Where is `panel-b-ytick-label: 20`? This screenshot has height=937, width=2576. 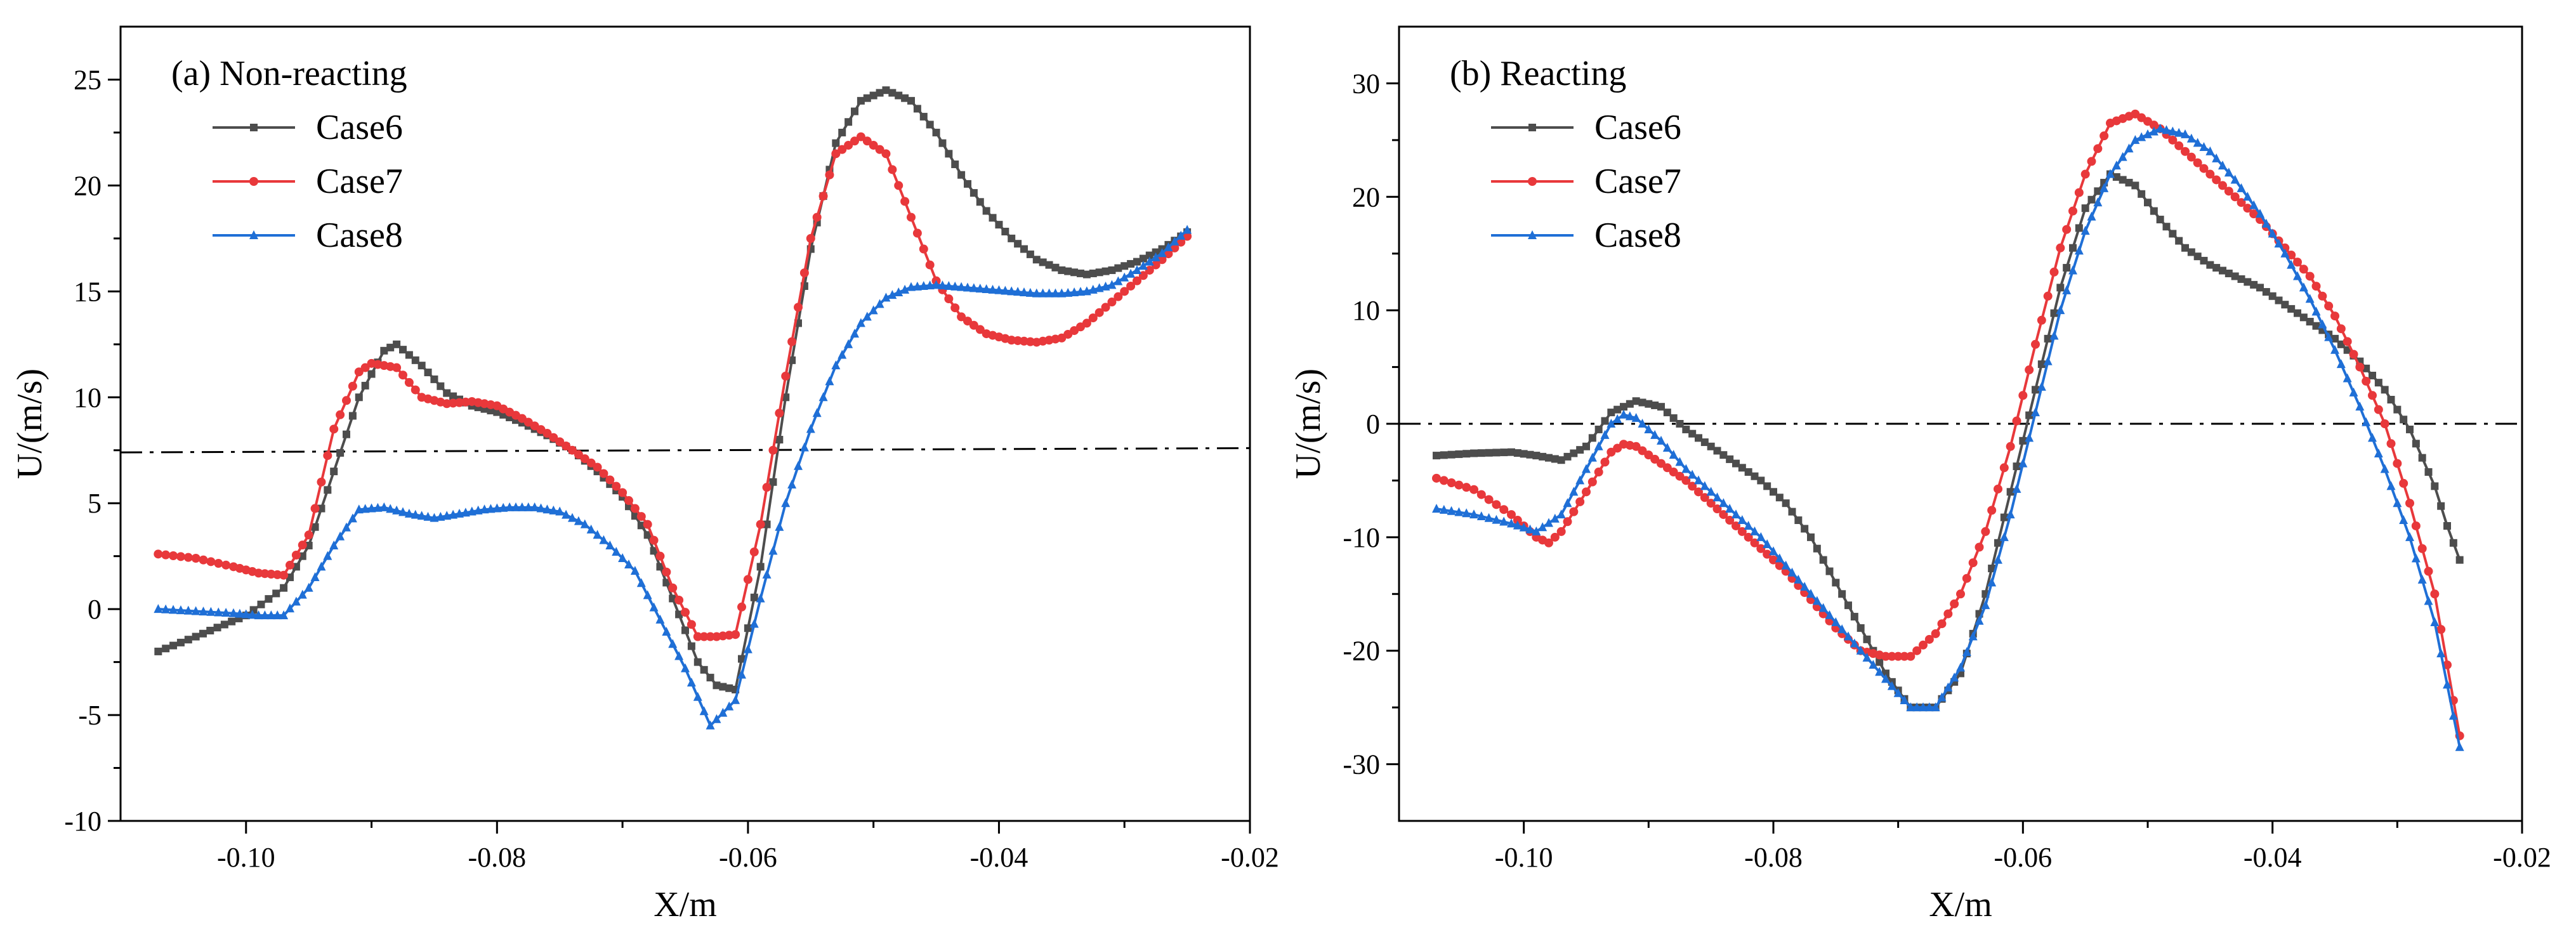 panel-b-ytick-label: 20 is located at coordinates (1366, 197).